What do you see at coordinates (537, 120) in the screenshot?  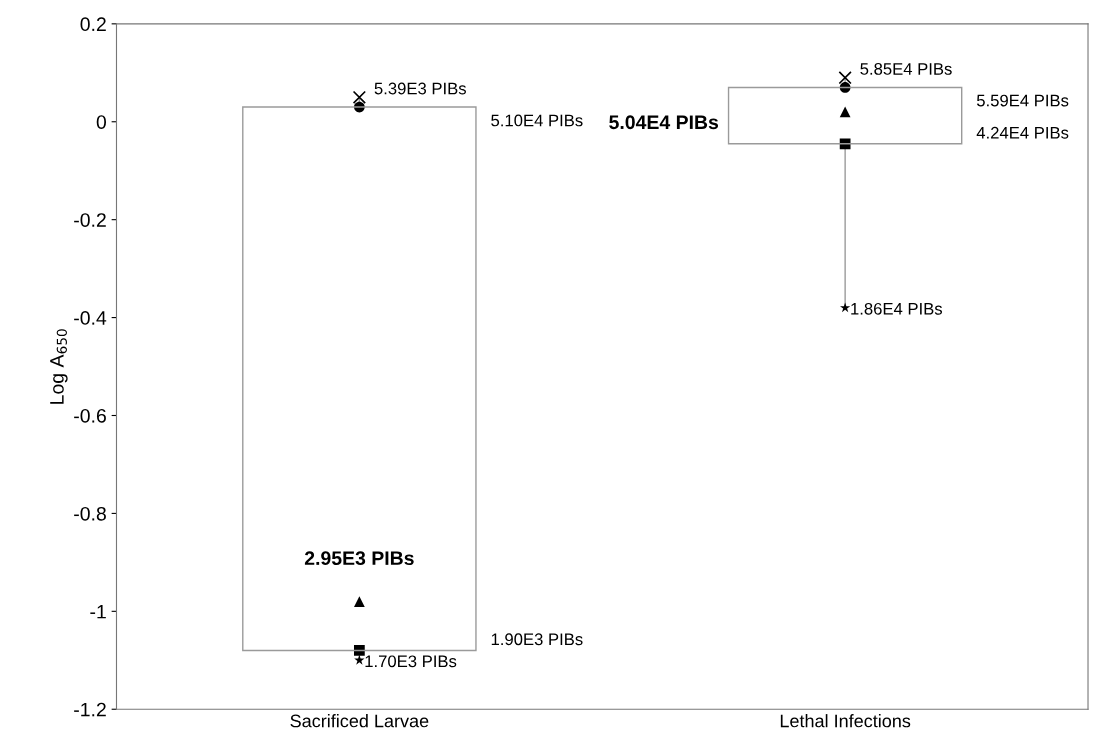 I see `annotation: 5.10E4 PIBs` at bounding box center [537, 120].